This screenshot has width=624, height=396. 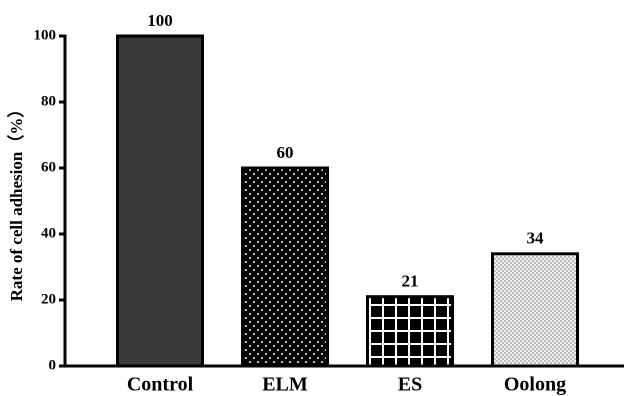 What do you see at coordinates (53, 365) in the screenshot?
I see `y-tick-label: 0` at bounding box center [53, 365].